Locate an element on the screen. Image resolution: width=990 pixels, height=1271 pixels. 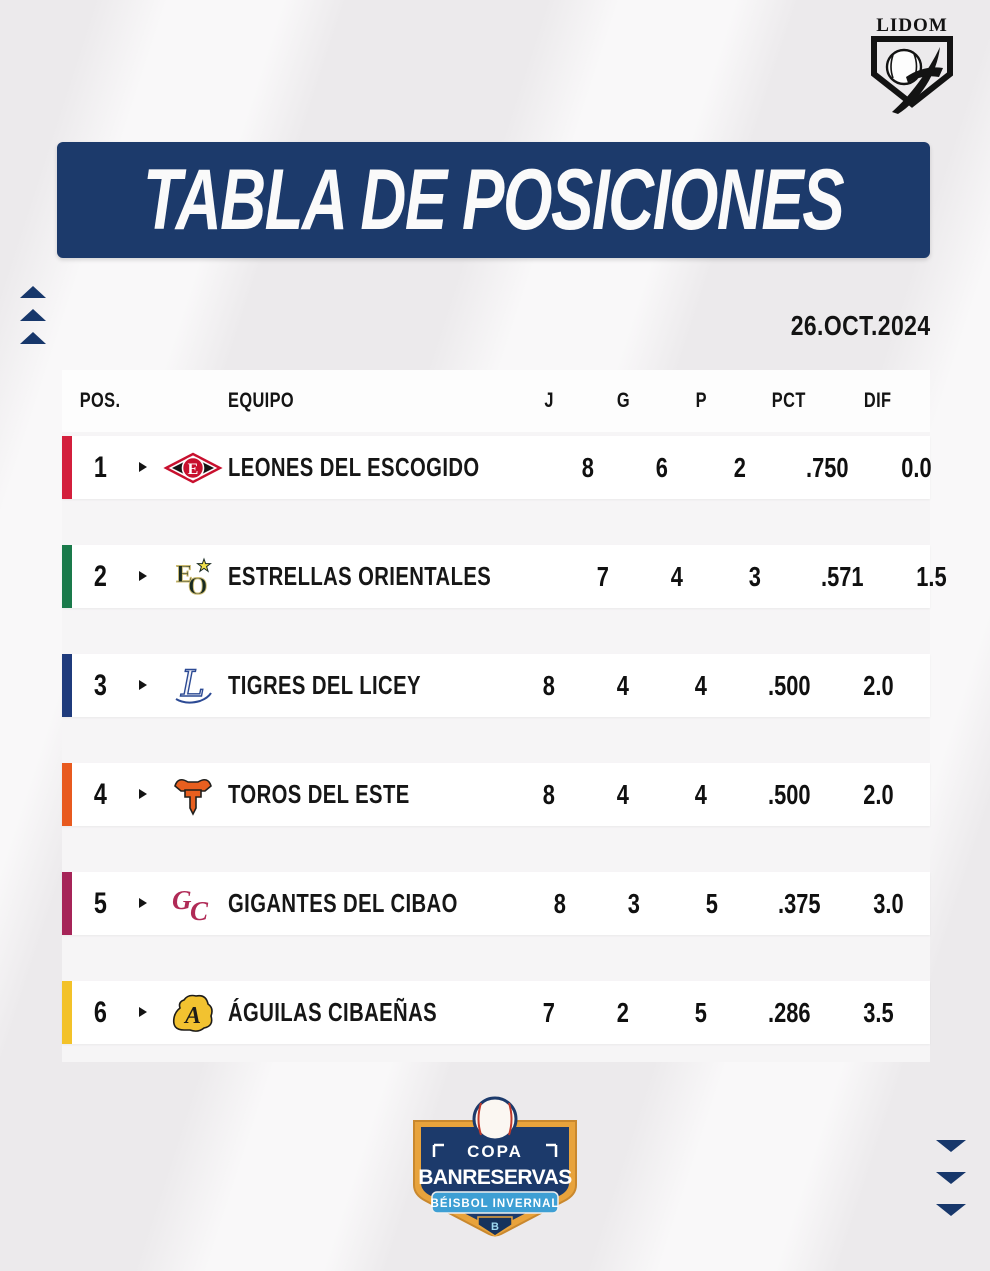
col-header-dif: DIF is located at coordinates (878, 400).